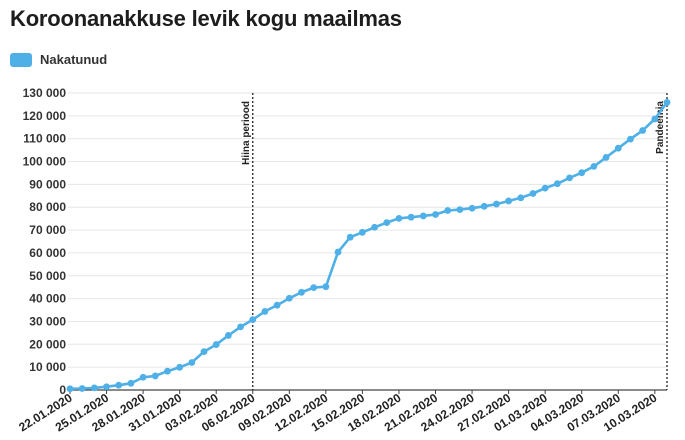 This screenshot has width=685, height=440. I want to click on y-tick-label: 130 000, so click(45, 93).